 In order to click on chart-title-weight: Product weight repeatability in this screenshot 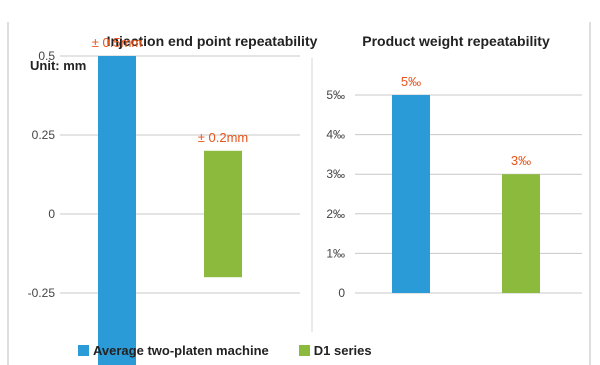, I will do `click(456, 41)`.